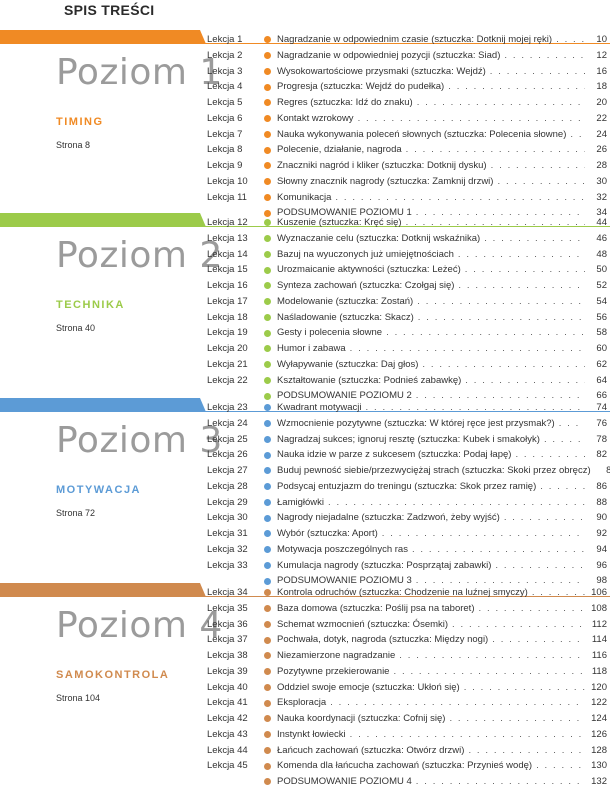  What do you see at coordinates (227, 734) in the screenshot?
I see `lesson-number: Lekcja 43` at bounding box center [227, 734].